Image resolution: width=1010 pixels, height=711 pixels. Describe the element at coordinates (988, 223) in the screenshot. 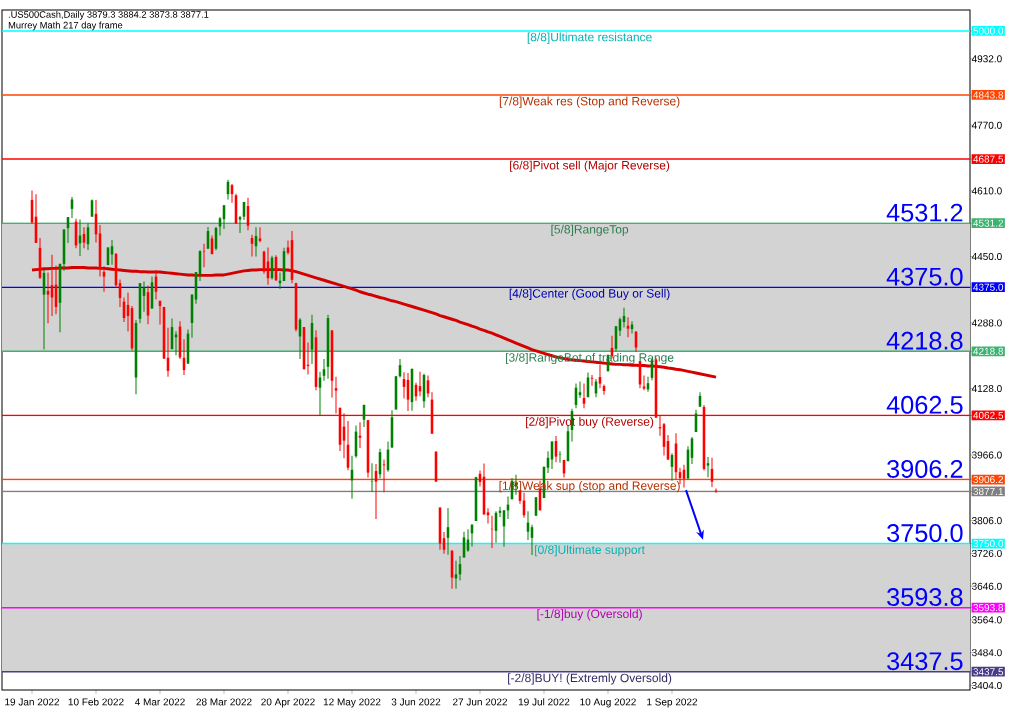

I see `y-tick-label: 4531.2` at that location.